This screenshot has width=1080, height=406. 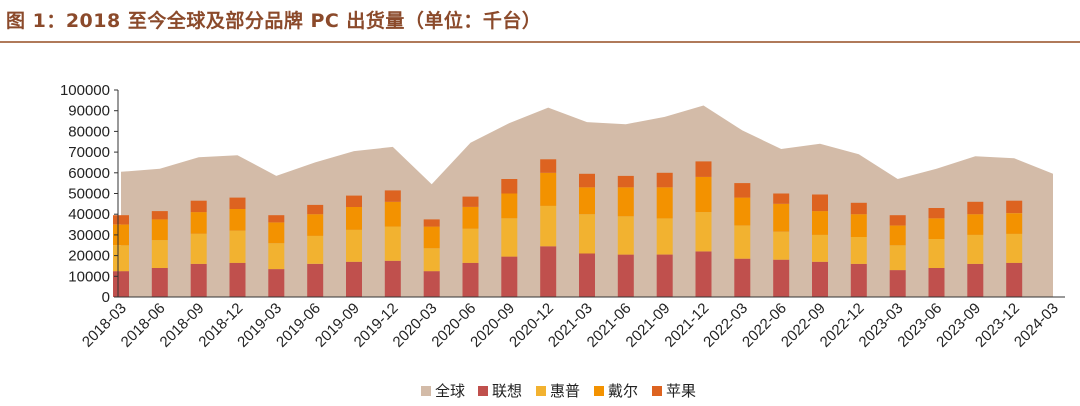 What do you see at coordinates (89, 152) in the screenshot?
I see `y-tick-label: 70000` at bounding box center [89, 152].